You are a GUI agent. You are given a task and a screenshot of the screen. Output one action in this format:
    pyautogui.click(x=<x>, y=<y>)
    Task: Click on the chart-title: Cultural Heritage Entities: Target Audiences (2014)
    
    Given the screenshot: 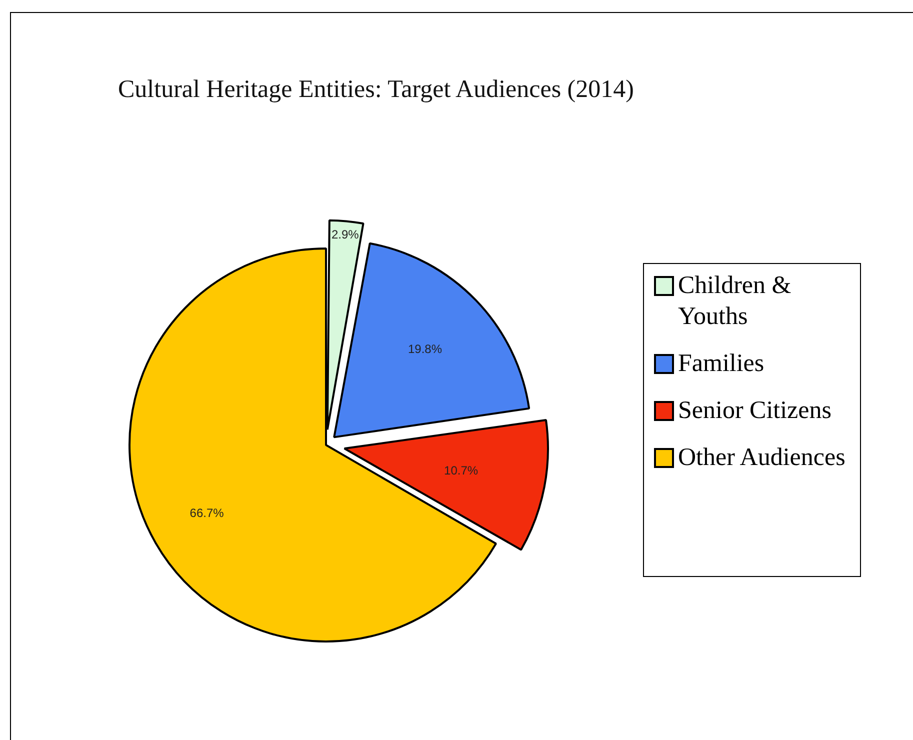 What is the action you would take?
    pyautogui.click(x=376, y=90)
    